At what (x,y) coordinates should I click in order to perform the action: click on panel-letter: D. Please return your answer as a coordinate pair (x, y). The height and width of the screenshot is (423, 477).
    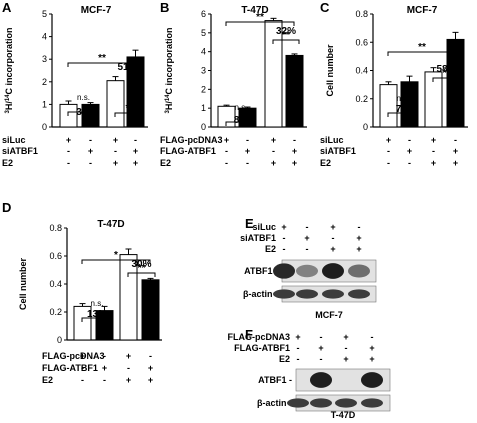
    Looking at the image, I should click on (6, 207).